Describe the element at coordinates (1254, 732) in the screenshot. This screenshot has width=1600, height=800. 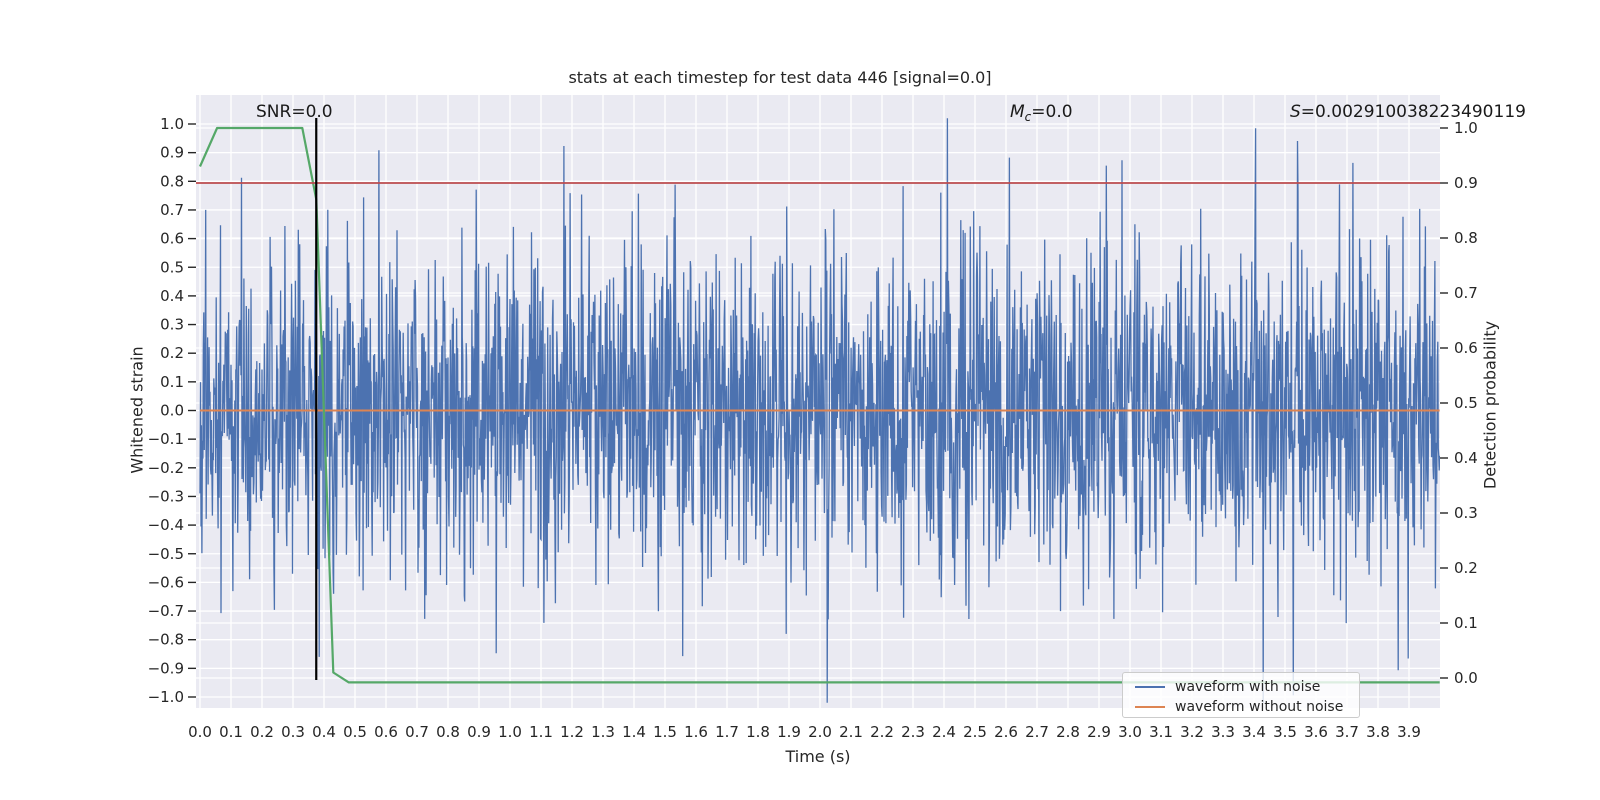
I see `x-tick-label: 3.4` at that location.